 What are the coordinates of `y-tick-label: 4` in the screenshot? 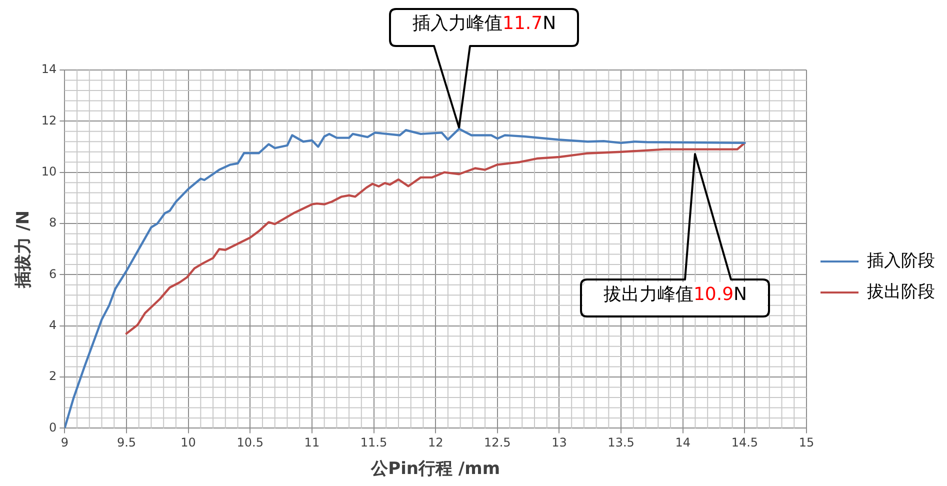 It's located at (53, 325).